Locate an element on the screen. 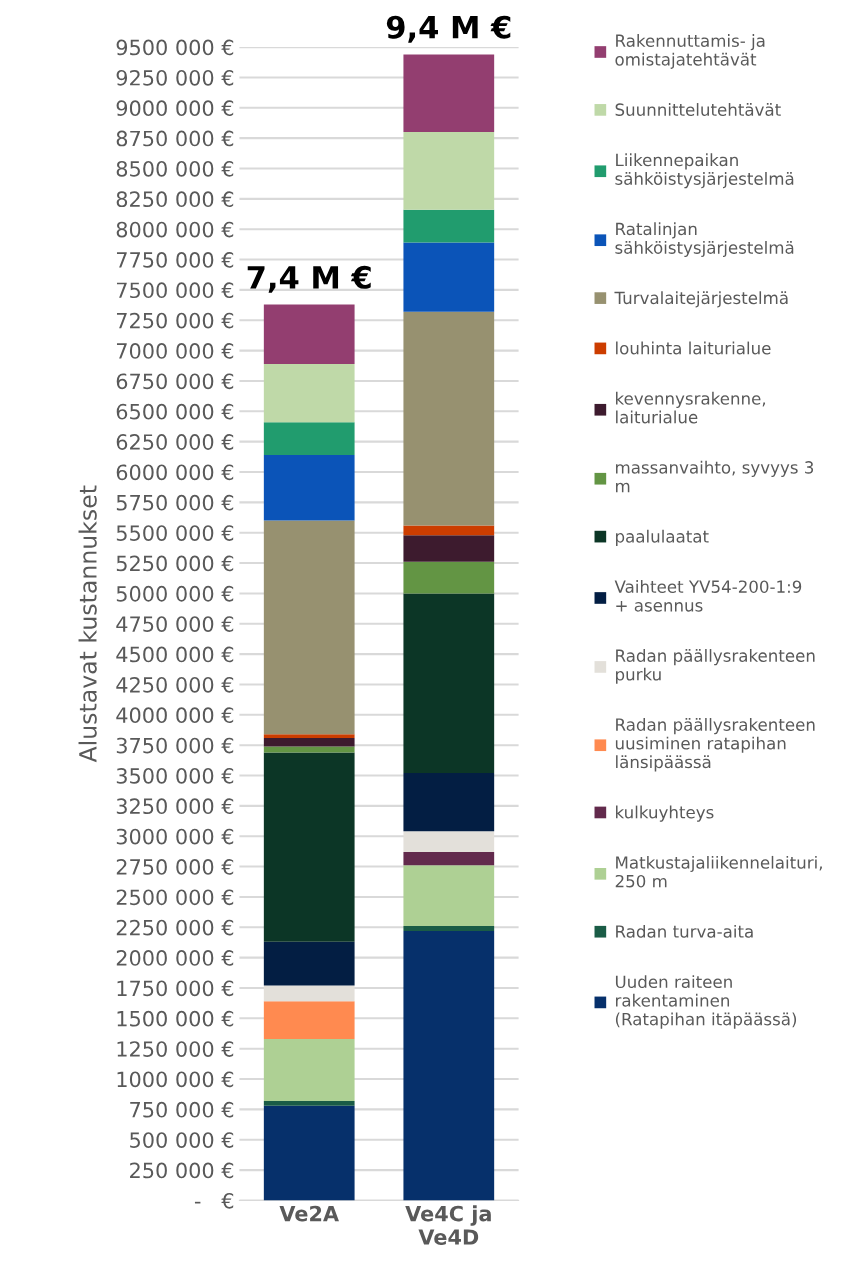  x-tick-label: Ve2A is located at coordinates (309, 1213).